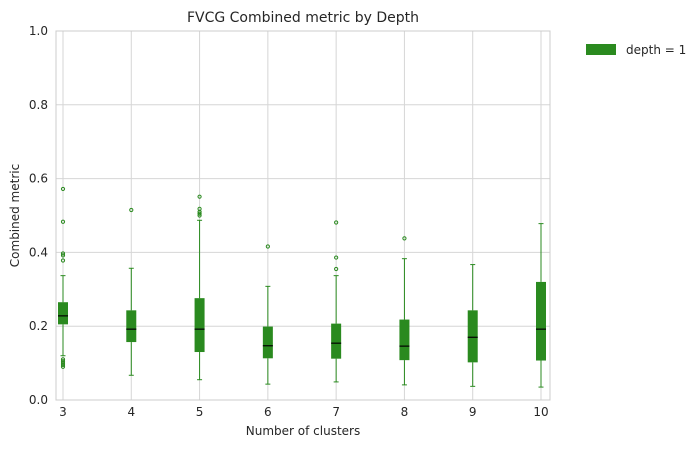 The width and height of the screenshot is (699, 452). I want to click on x-tick-label: 7, so click(336, 412).